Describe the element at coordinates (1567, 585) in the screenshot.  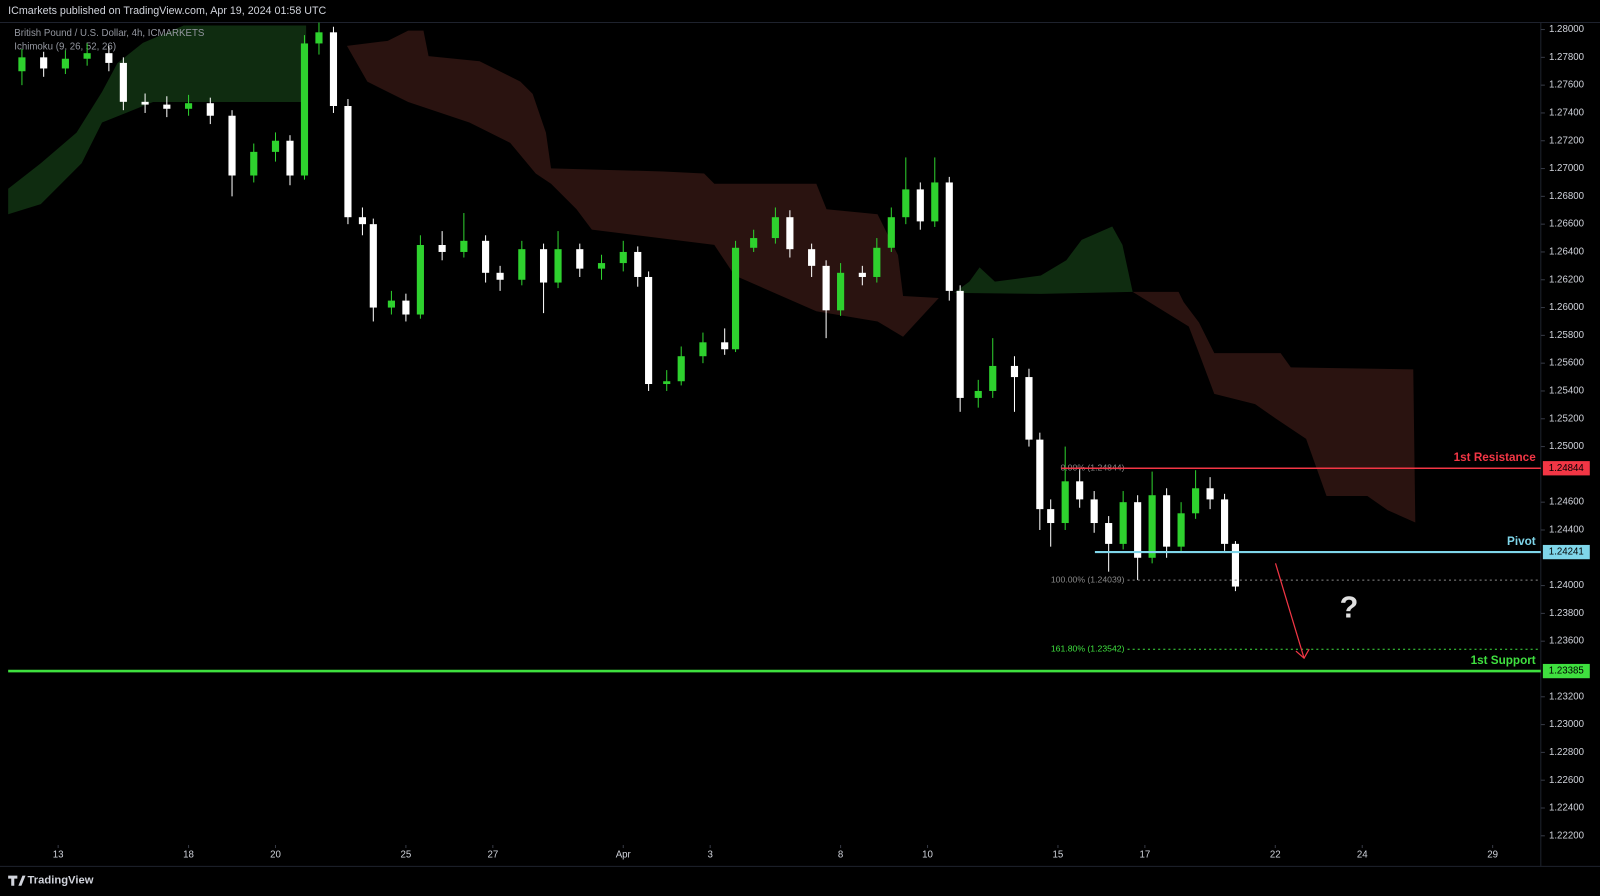
I see `y-tick-label: 1.24000` at that location.